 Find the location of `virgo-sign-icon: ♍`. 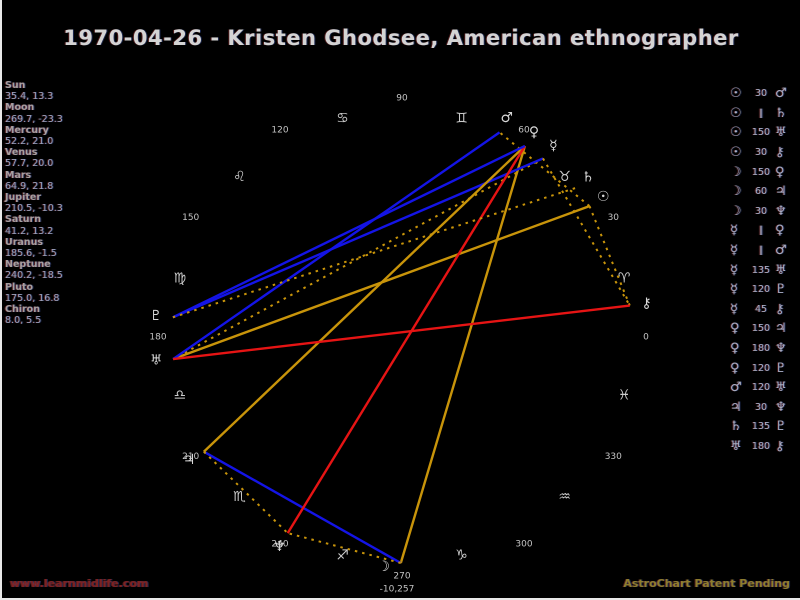

virgo-sign-icon: ♍ is located at coordinates (180, 279).